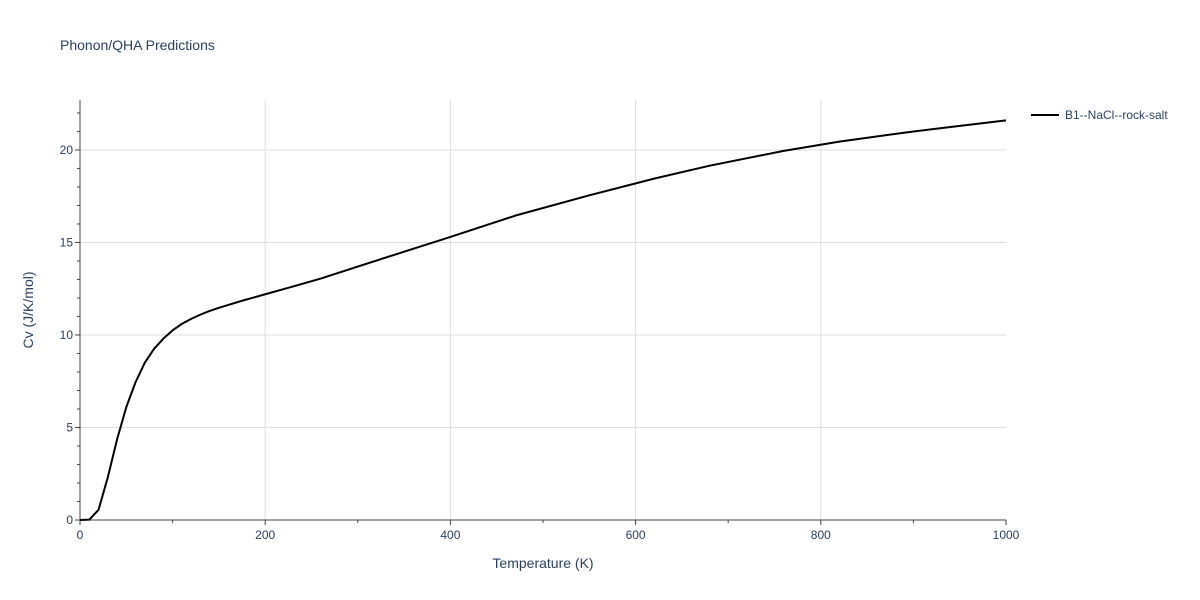 The height and width of the screenshot is (600, 1200). Describe the element at coordinates (28, 310) in the screenshot. I see `y-axis-label: Cv (J/K/mol)` at that location.